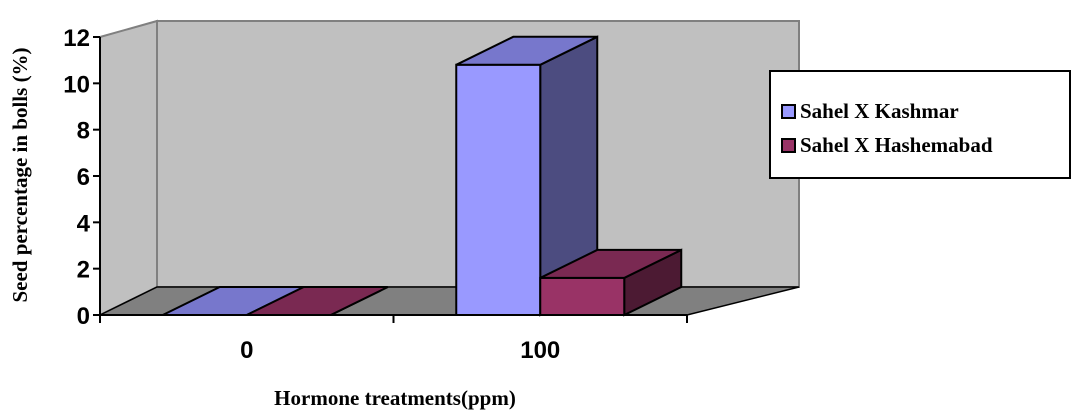 The height and width of the screenshot is (415, 1073). What do you see at coordinates (395, 398) in the screenshot?
I see `x-axis-title: Hormone treatments(ppm)` at bounding box center [395, 398].